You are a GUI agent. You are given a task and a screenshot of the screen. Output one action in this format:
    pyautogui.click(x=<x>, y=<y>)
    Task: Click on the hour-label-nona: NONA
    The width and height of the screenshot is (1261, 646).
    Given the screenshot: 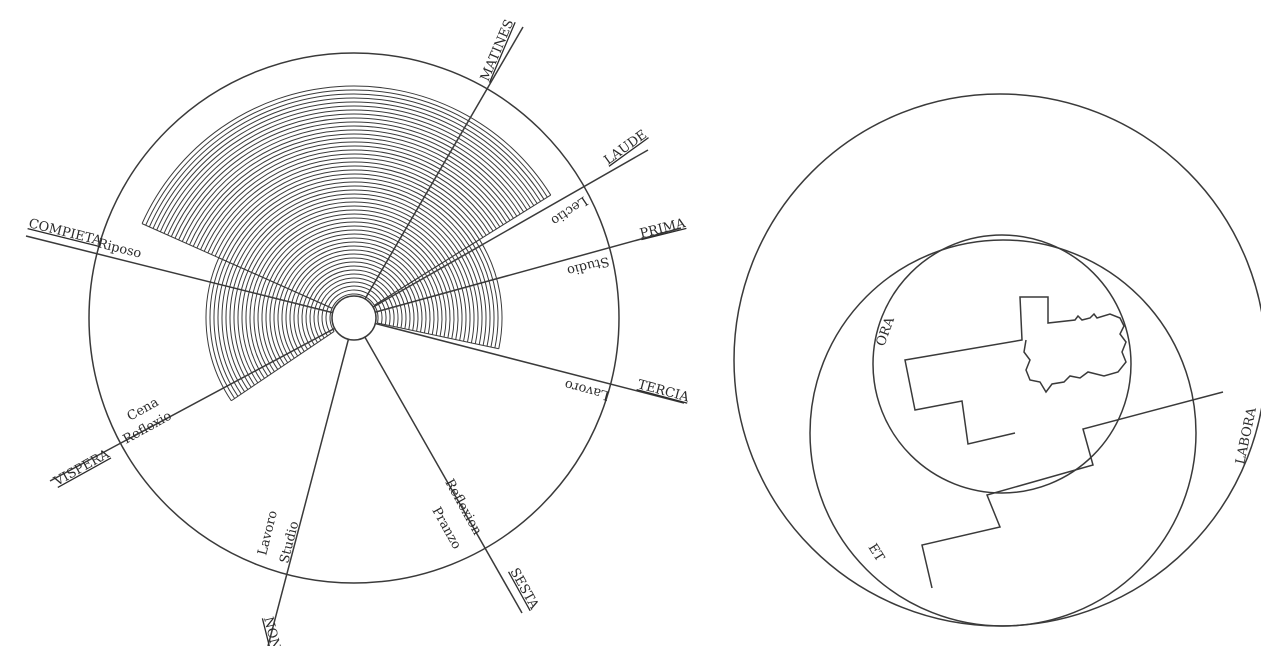 What is the action you would take?
    pyautogui.click(x=272, y=630)
    